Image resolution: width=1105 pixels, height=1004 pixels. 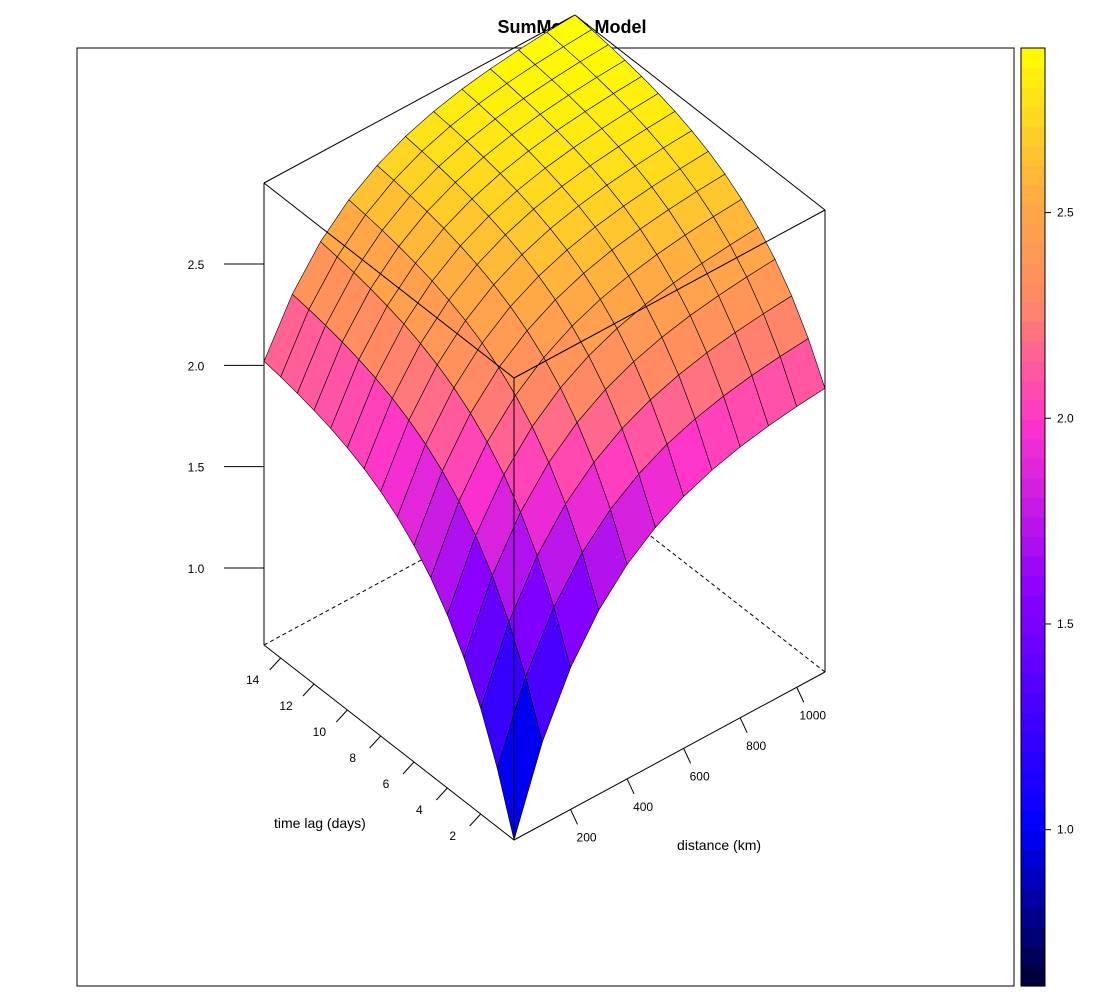 What do you see at coordinates (196, 265) in the screenshot?
I see `z-tick-label: 2.5` at bounding box center [196, 265].